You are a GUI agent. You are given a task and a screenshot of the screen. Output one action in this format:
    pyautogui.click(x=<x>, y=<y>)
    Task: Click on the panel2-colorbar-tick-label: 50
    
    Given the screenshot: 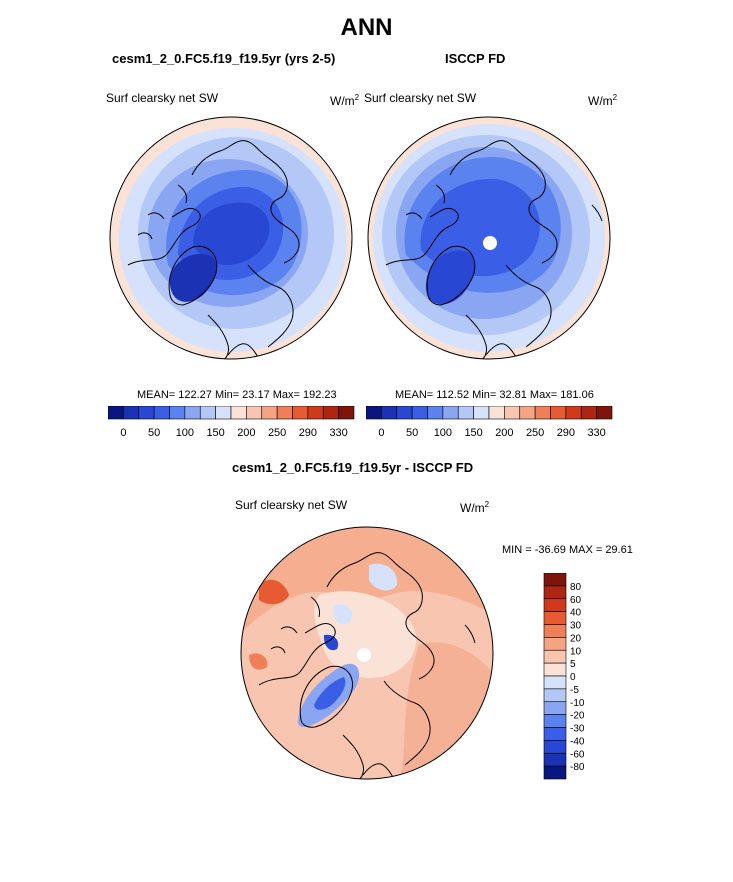 What is the action you would take?
    pyautogui.click(x=412, y=433)
    